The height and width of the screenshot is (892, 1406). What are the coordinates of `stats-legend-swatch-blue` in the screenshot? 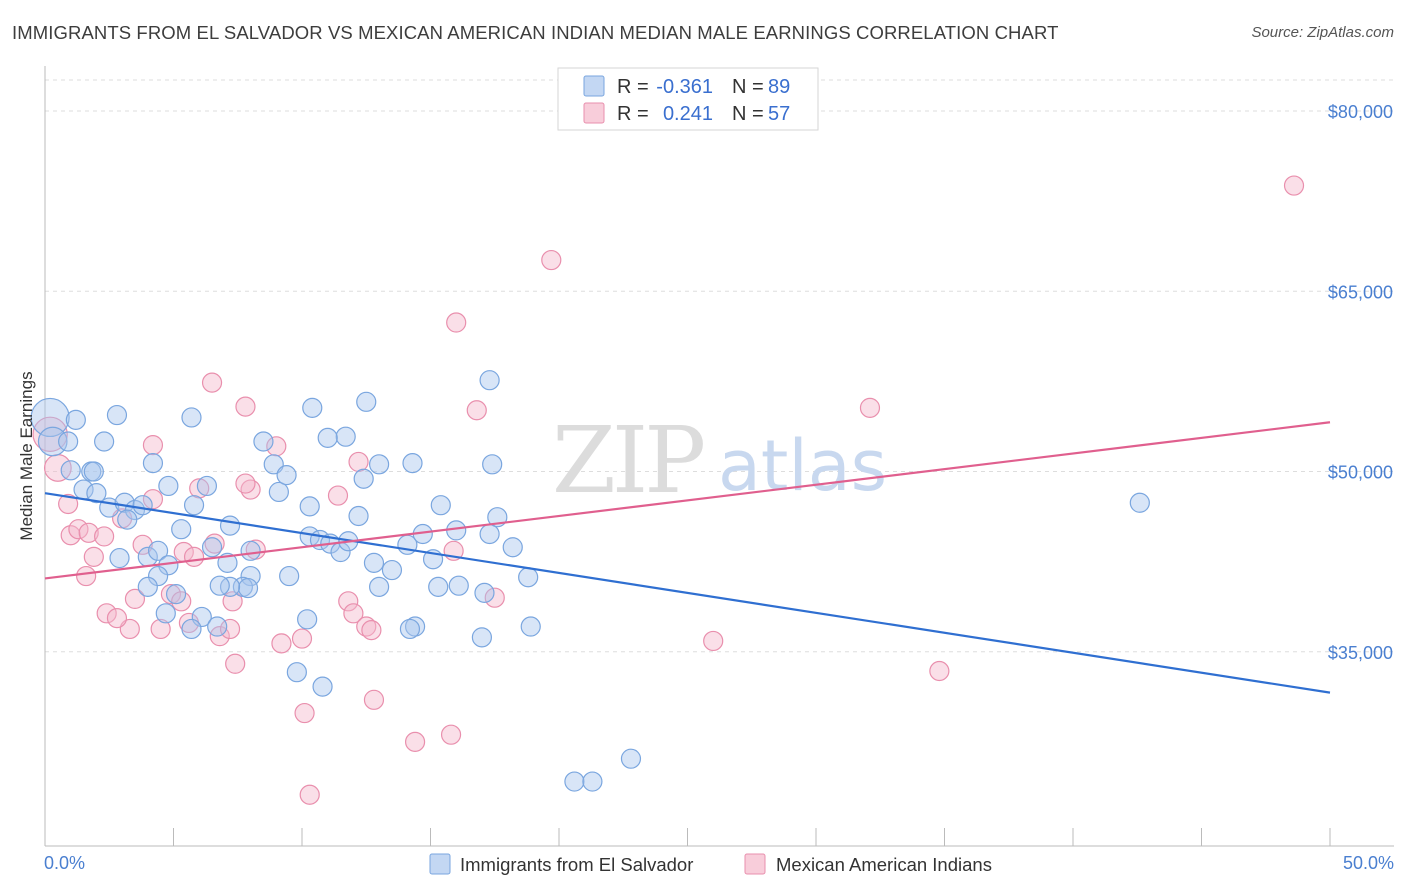 It's located at (594, 86).